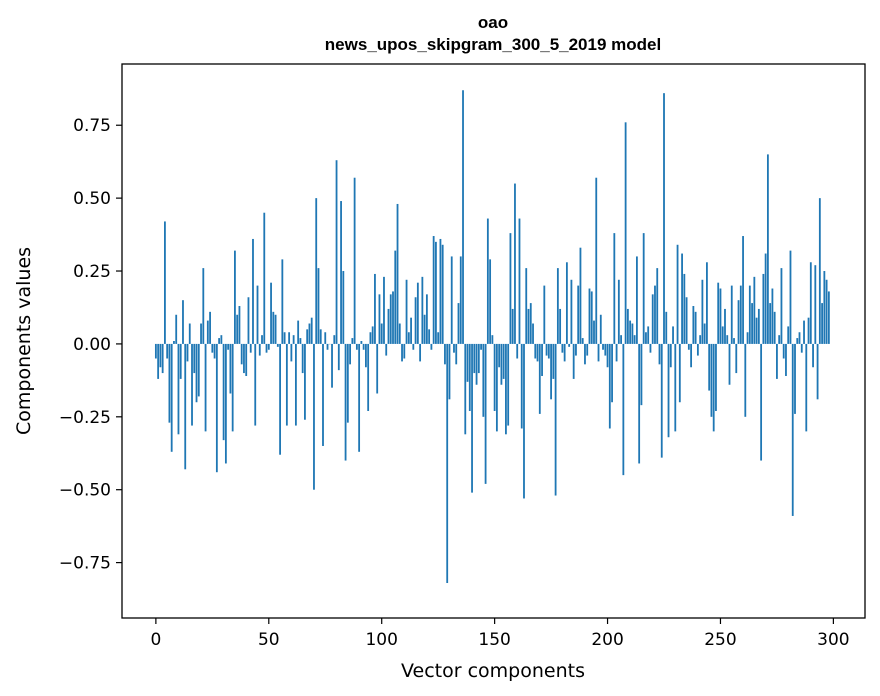 The image size is (880, 696). I want to click on y-tick-label: 0.00, so click(92, 345).